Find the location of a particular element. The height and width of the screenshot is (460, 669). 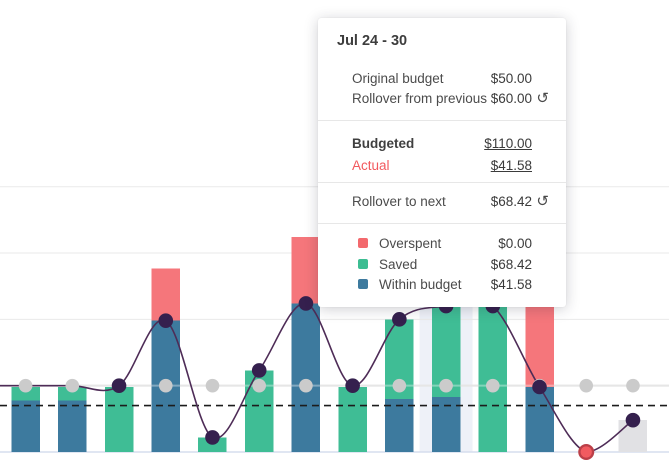

rollover-from-previous-row: Rollover from previous $60.00 ↺ is located at coordinates (450, 98).